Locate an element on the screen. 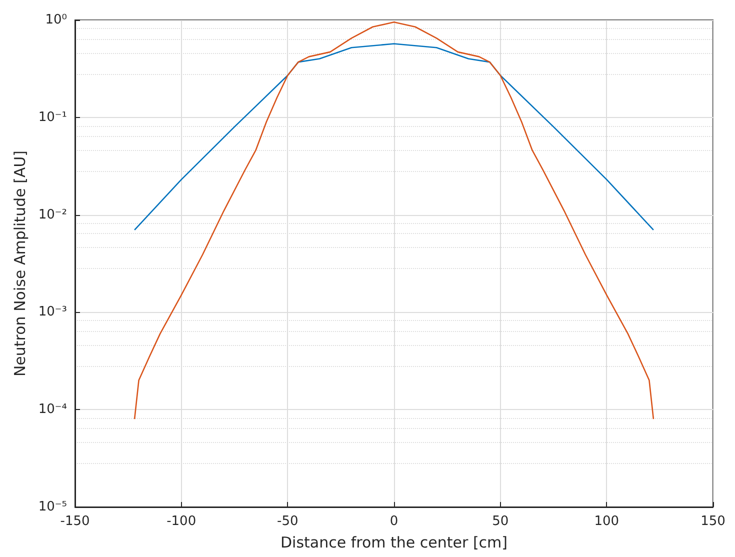 This screenshot has width=735, height=557. x-axis-title: Distance from the center [cm] is located at coordinates (394, 543).